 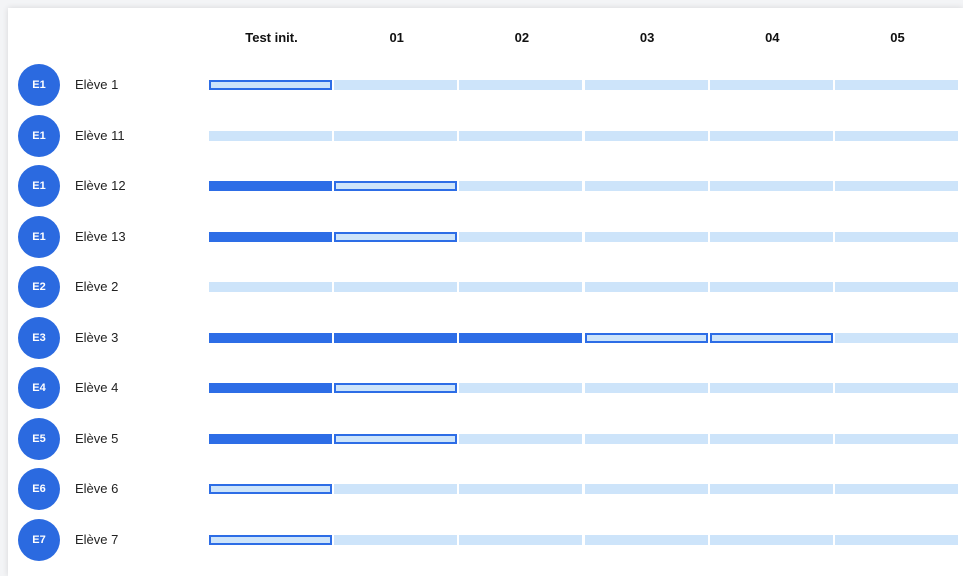 I want to click on student-name: Elève 6, so click(x=97, y=488).